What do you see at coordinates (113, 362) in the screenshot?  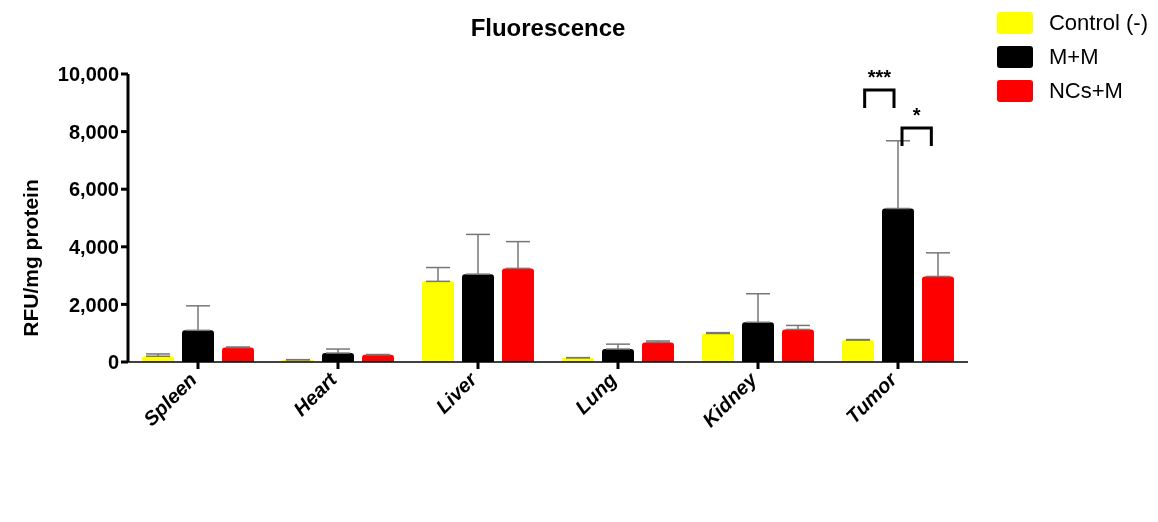 I see `y-tick-label: 0` at bounding box center [113, 362].